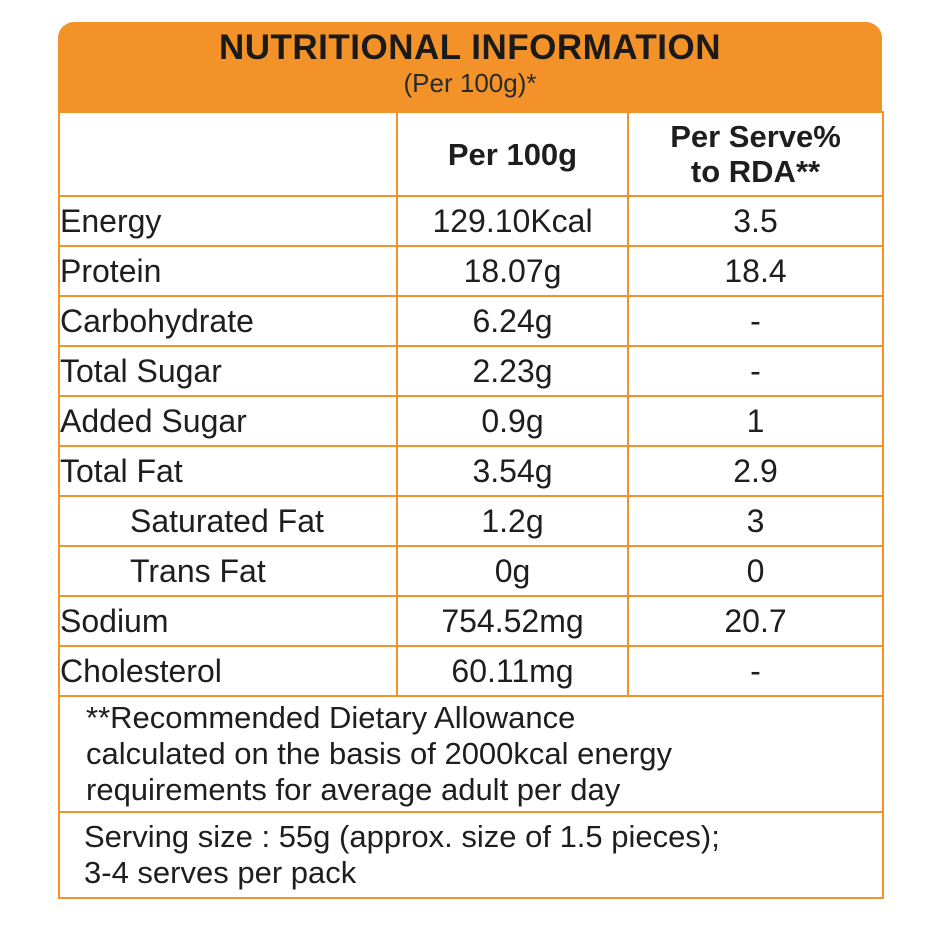  What do you see at coordinates (512, 371) in the screenshot?
I see `per-100g-value: 2.23g` at bounding box center [512, 371].